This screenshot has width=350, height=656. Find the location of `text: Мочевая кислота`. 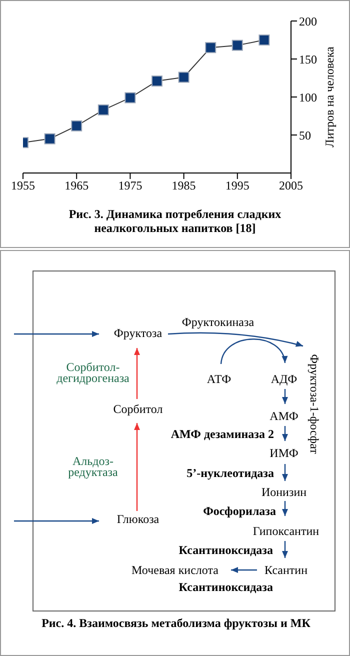

text: Мочевая кислота is located at coordinates (176, 569).